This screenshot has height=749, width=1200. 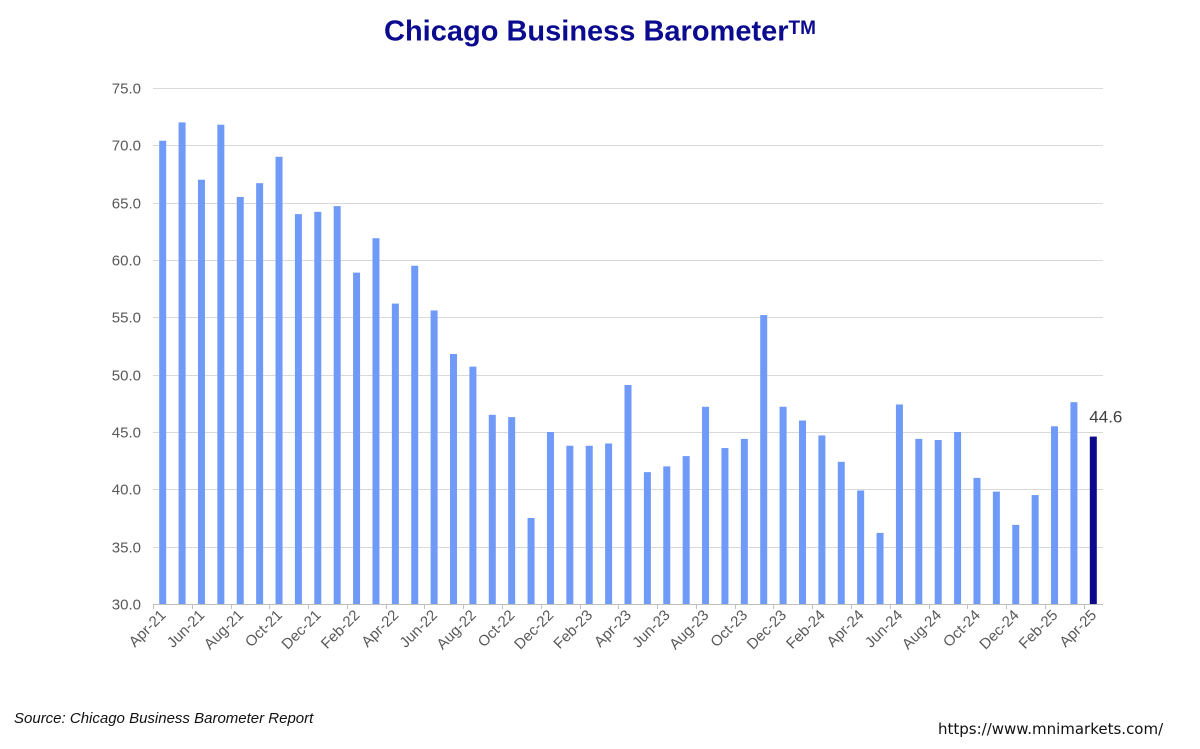 What do you see at coordinates (126, 318) in the screenshot?
I see `y-tick-label: 55.0` at bounding box center [126, 318].